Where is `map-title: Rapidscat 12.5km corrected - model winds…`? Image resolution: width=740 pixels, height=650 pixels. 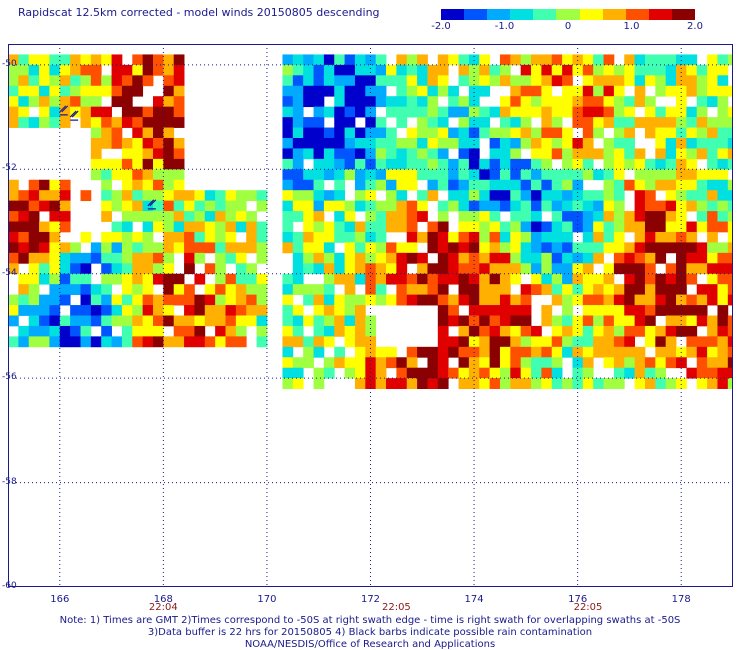
map-title: Rapidscat 12.5km corrected - model winds… is located at coordinates (199, 12).